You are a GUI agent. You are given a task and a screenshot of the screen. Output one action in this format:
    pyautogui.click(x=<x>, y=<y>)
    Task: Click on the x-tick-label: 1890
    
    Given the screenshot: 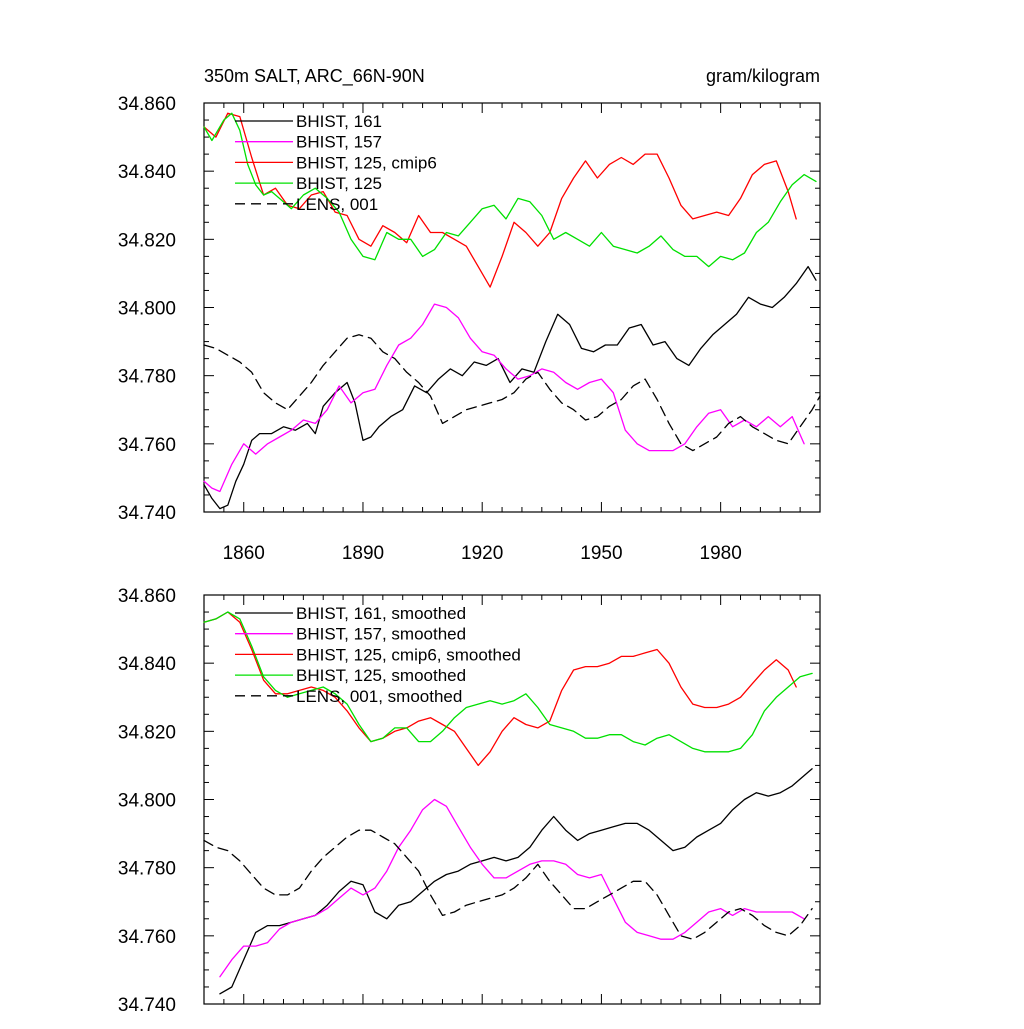 What is the action you would take?
    pyautogui.click(x=363, y=553)
    